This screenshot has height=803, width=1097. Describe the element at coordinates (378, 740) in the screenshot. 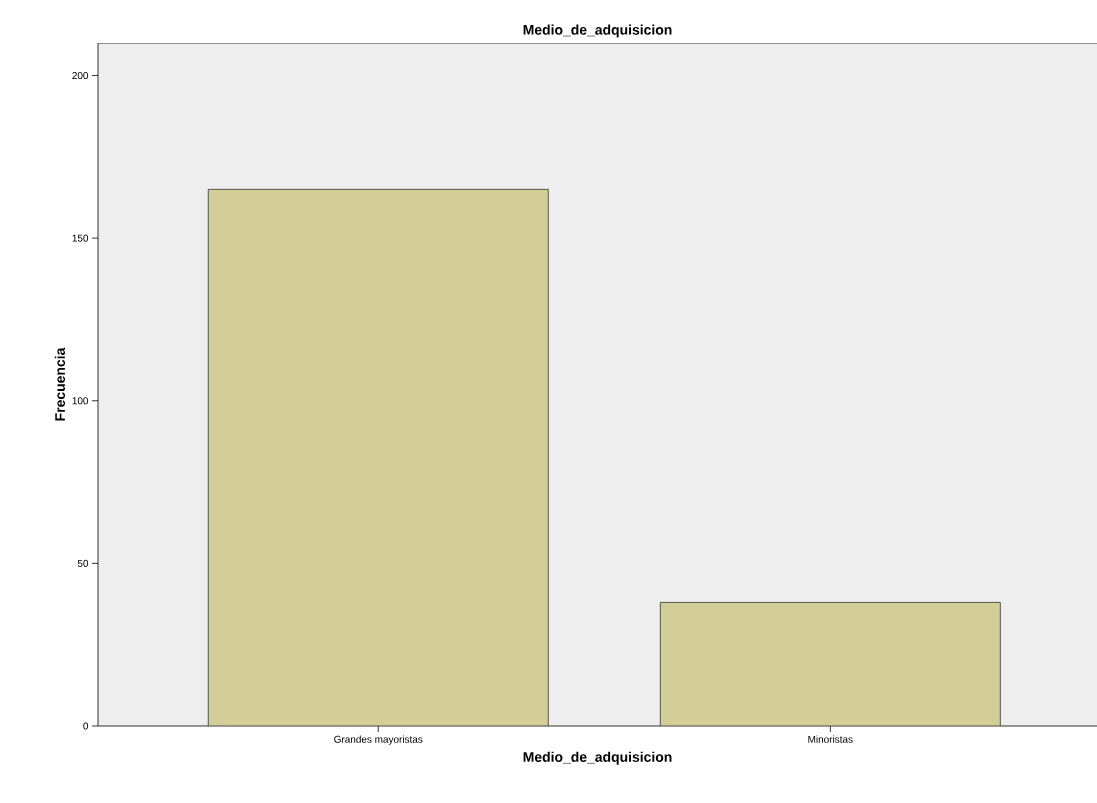

I see `x-tick-label: Grandes mayoristas` at that location.